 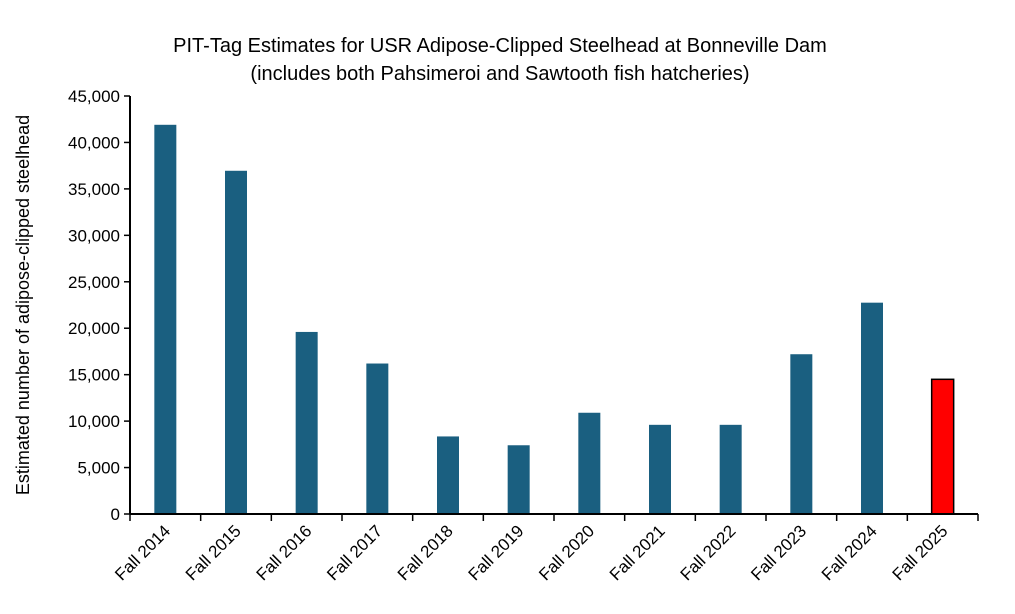 I want to click on y-tick-label: 10,000, so click(x=94, y=421).